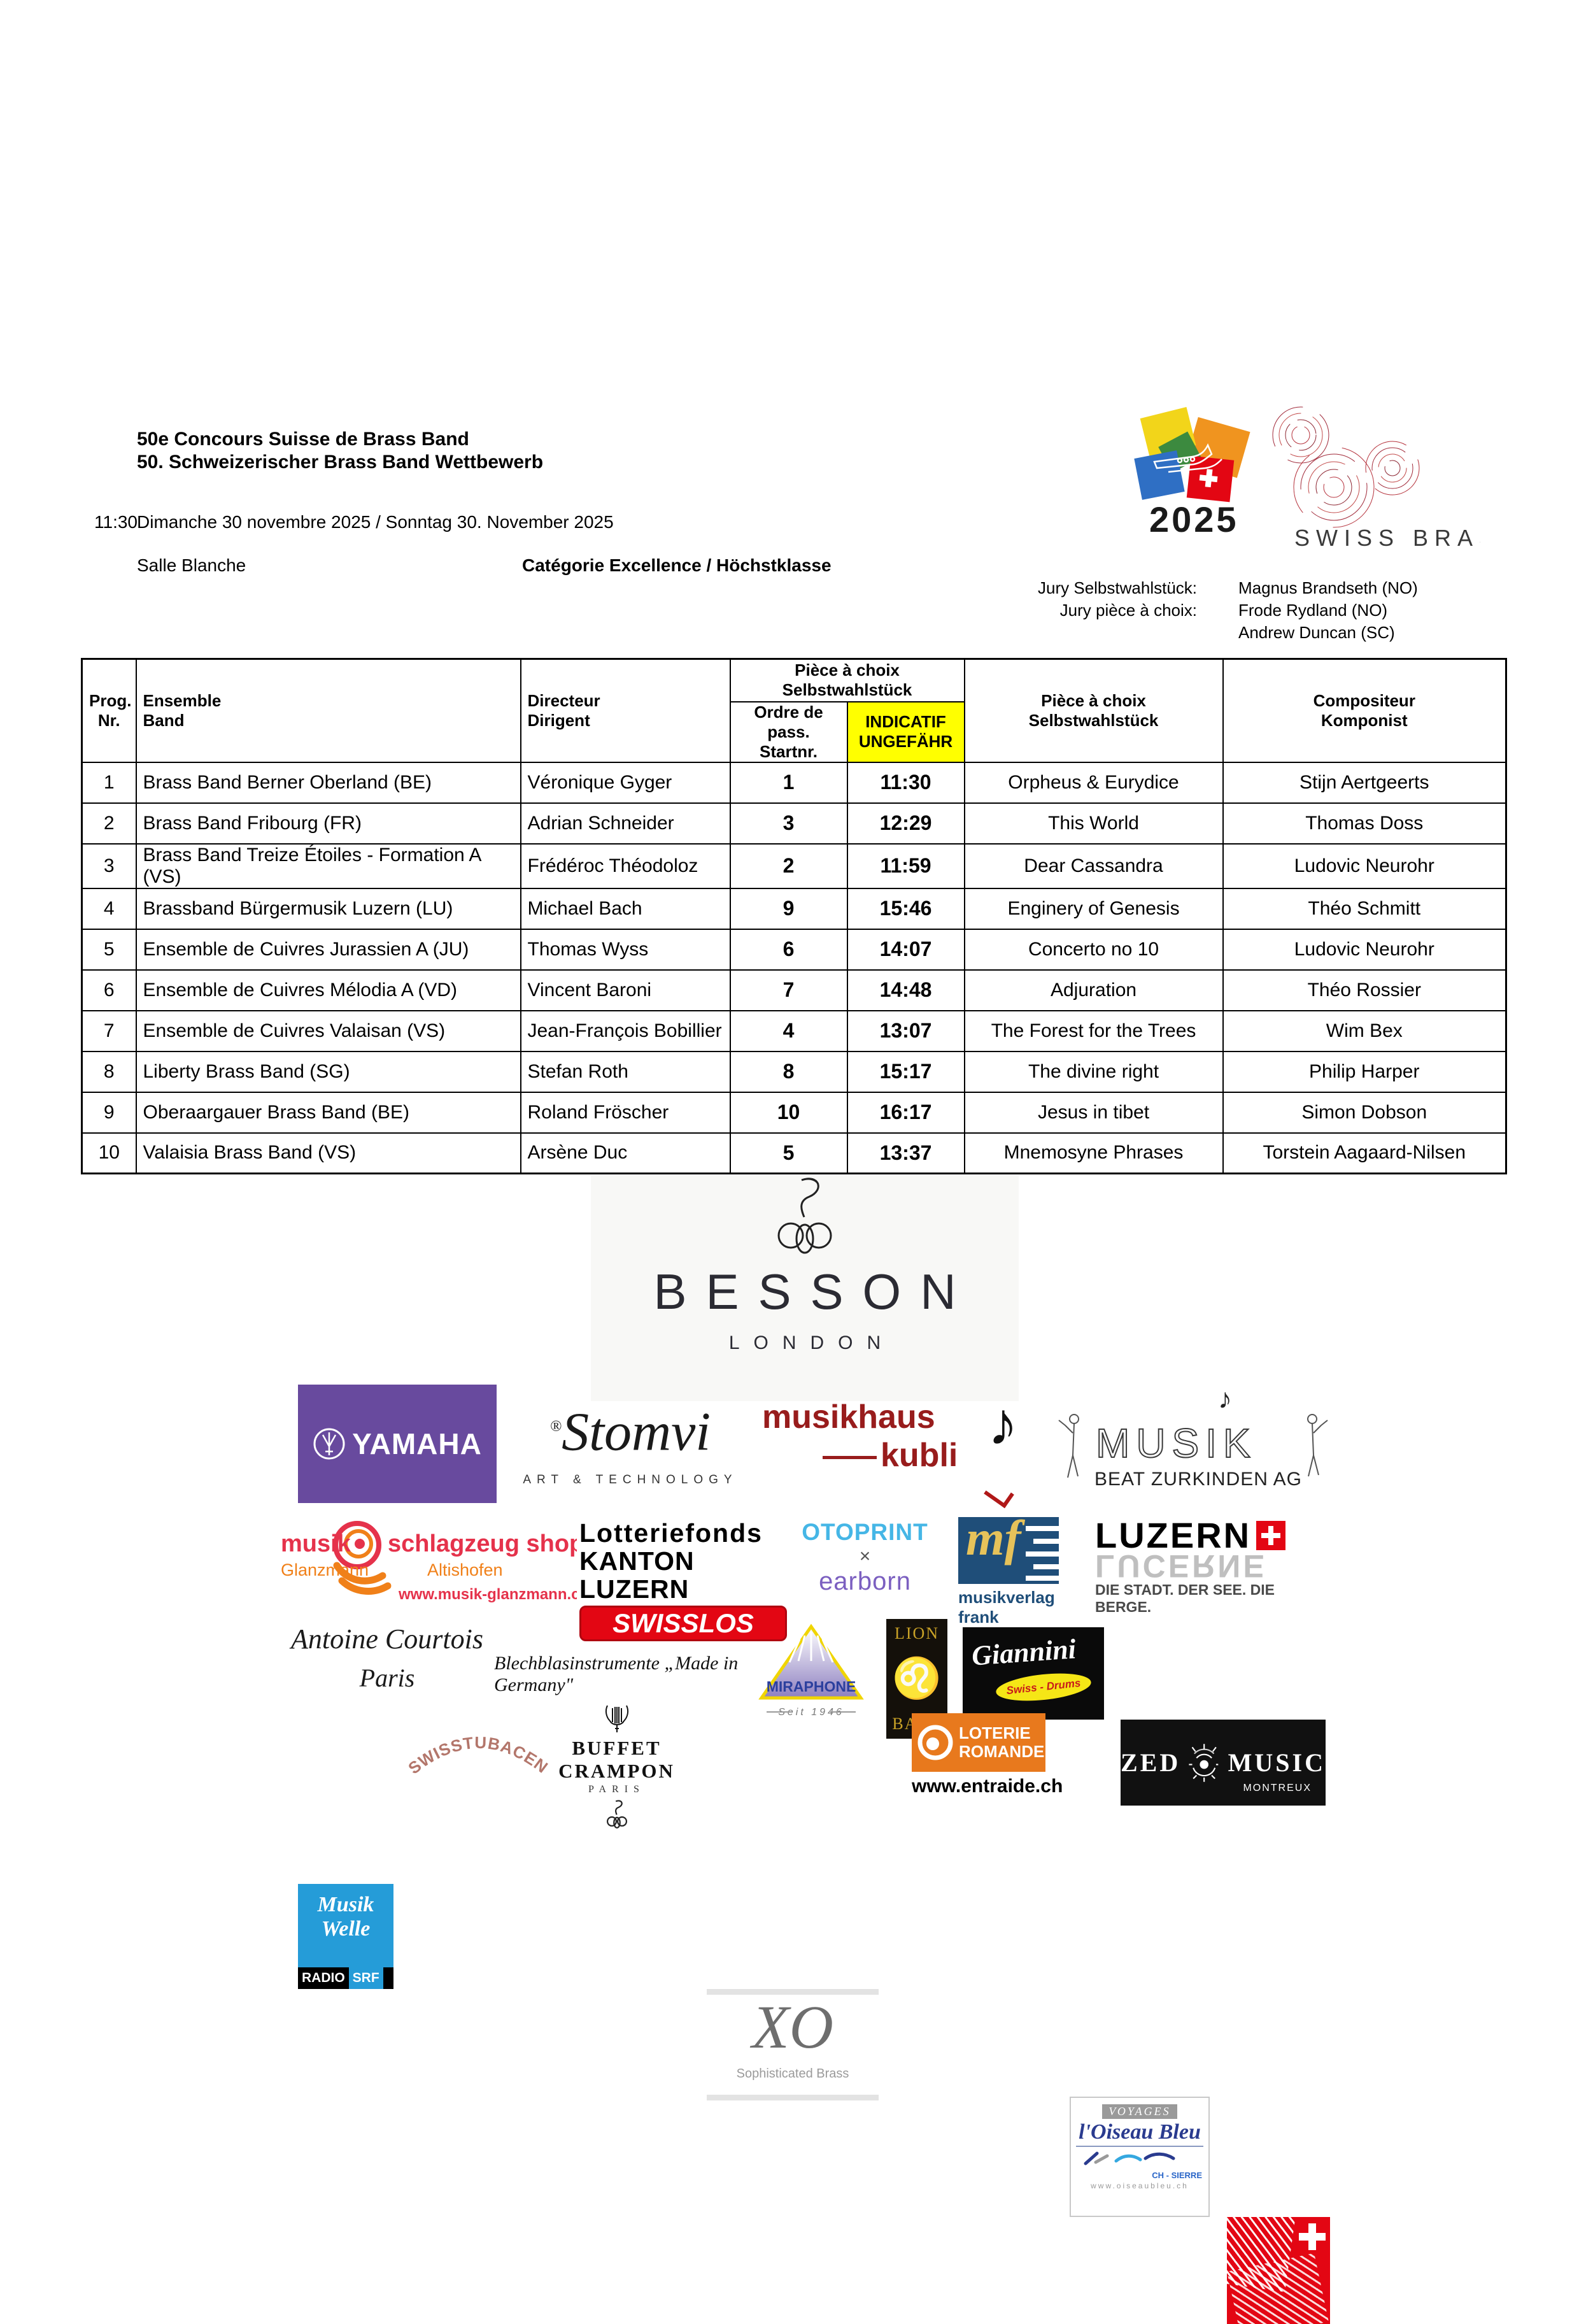  I want to click on lion-word: LION, so click(917, 1633).